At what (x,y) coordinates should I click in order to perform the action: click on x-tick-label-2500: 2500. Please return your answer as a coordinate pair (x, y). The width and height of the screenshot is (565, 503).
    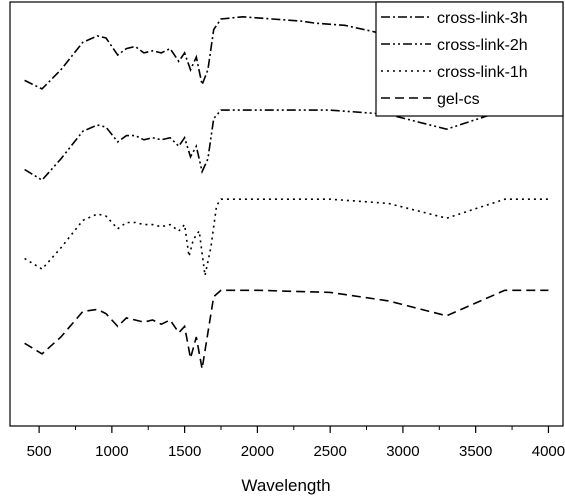
    Looking at the image, I should click on (329, 451).